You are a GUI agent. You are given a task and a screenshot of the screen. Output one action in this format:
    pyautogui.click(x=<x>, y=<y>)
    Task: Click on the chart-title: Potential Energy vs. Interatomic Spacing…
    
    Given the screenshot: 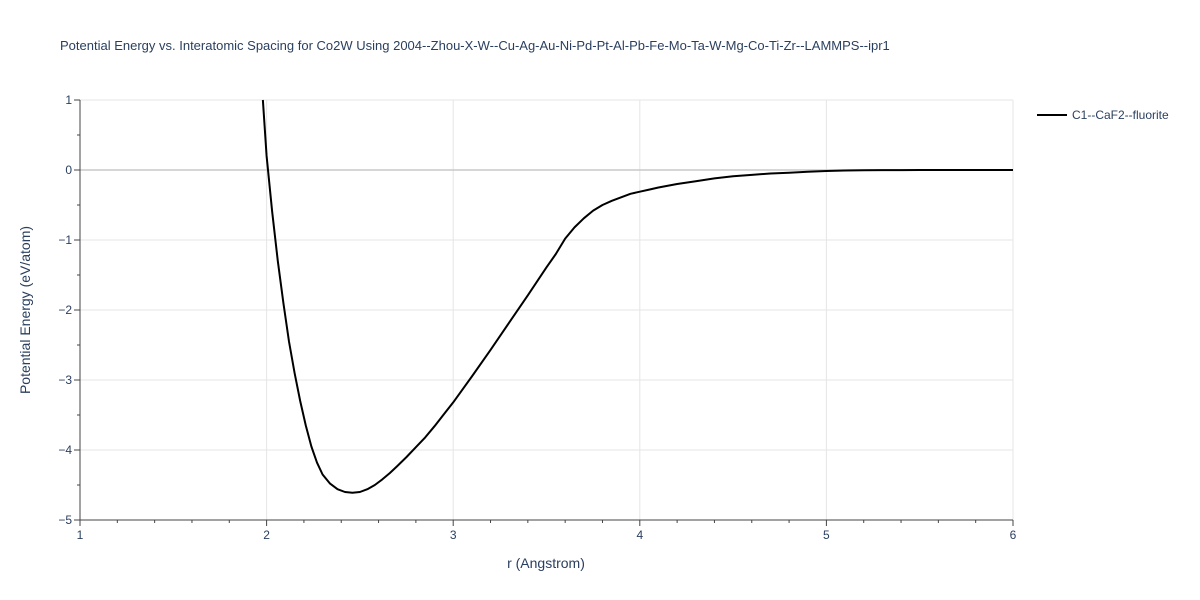 What is the action you would take?
    pyautogui.click(x=475, y=45)
    